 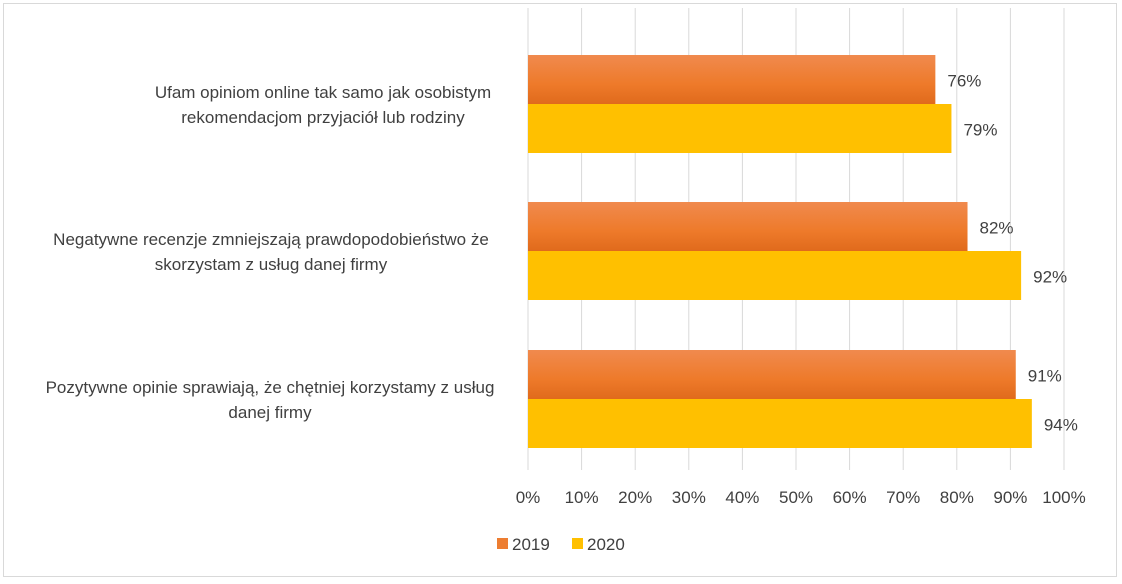 What do you see at coordinates (742, 497) in the screenshot?
I see `x-tick-label: 40%` at bounding box center [742, 497].